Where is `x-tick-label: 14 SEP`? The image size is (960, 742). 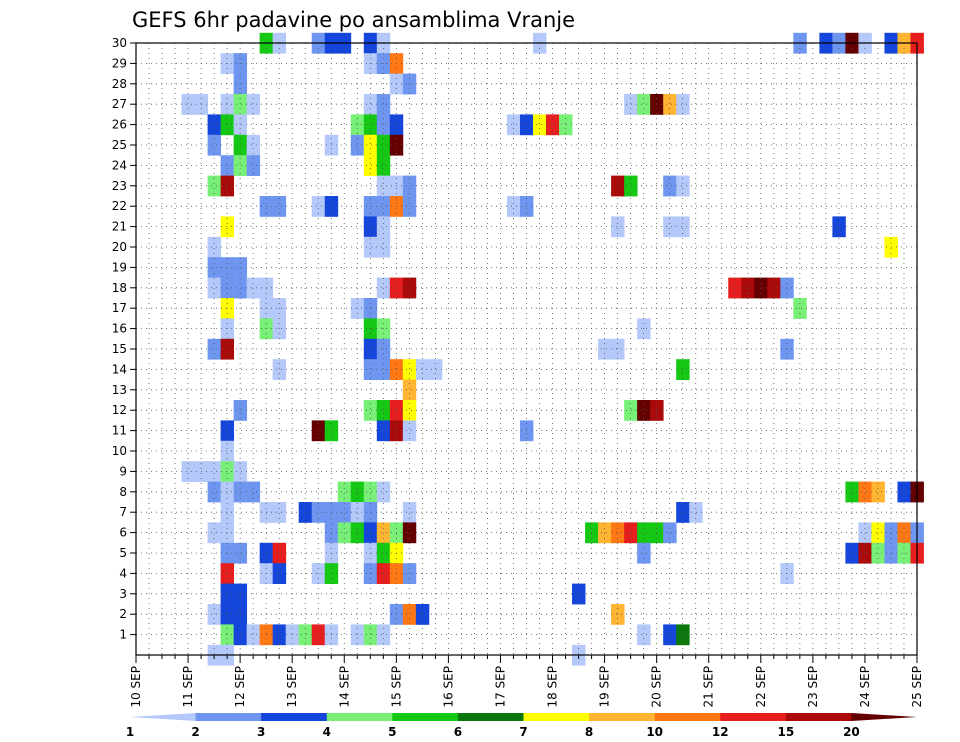 x-tick-label: 14 SEP is located at coordinates (344, 687).